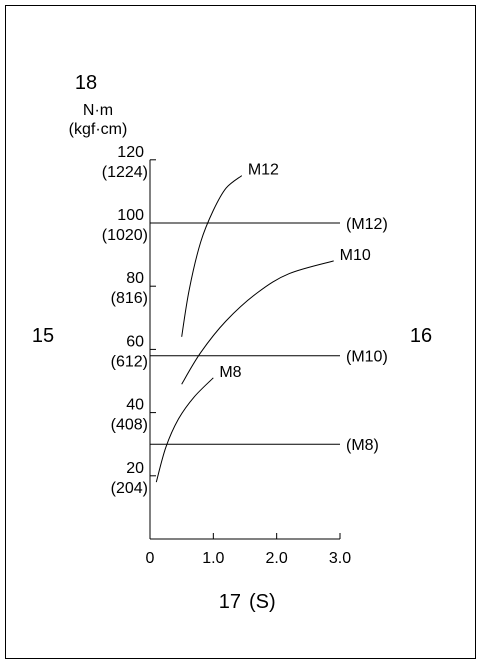 The image size is (483, 666). What do you see at coordinates (421, 336) in the screenshot?
I see `right-callout: 16` at bounding box center [421, 336].